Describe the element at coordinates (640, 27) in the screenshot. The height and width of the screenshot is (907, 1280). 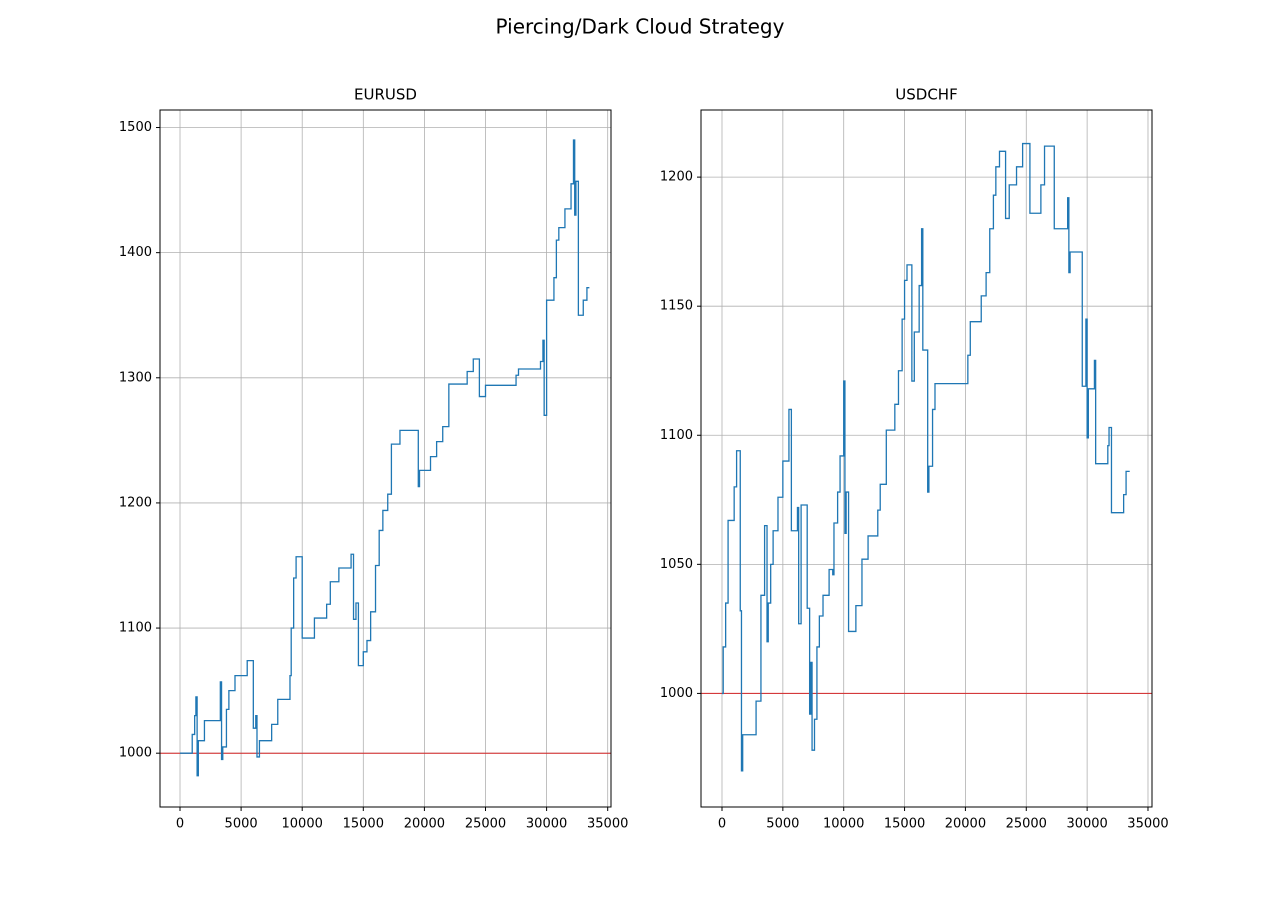
I see `figure-title: Piercing/Dark Cloud Strategy` at that location.